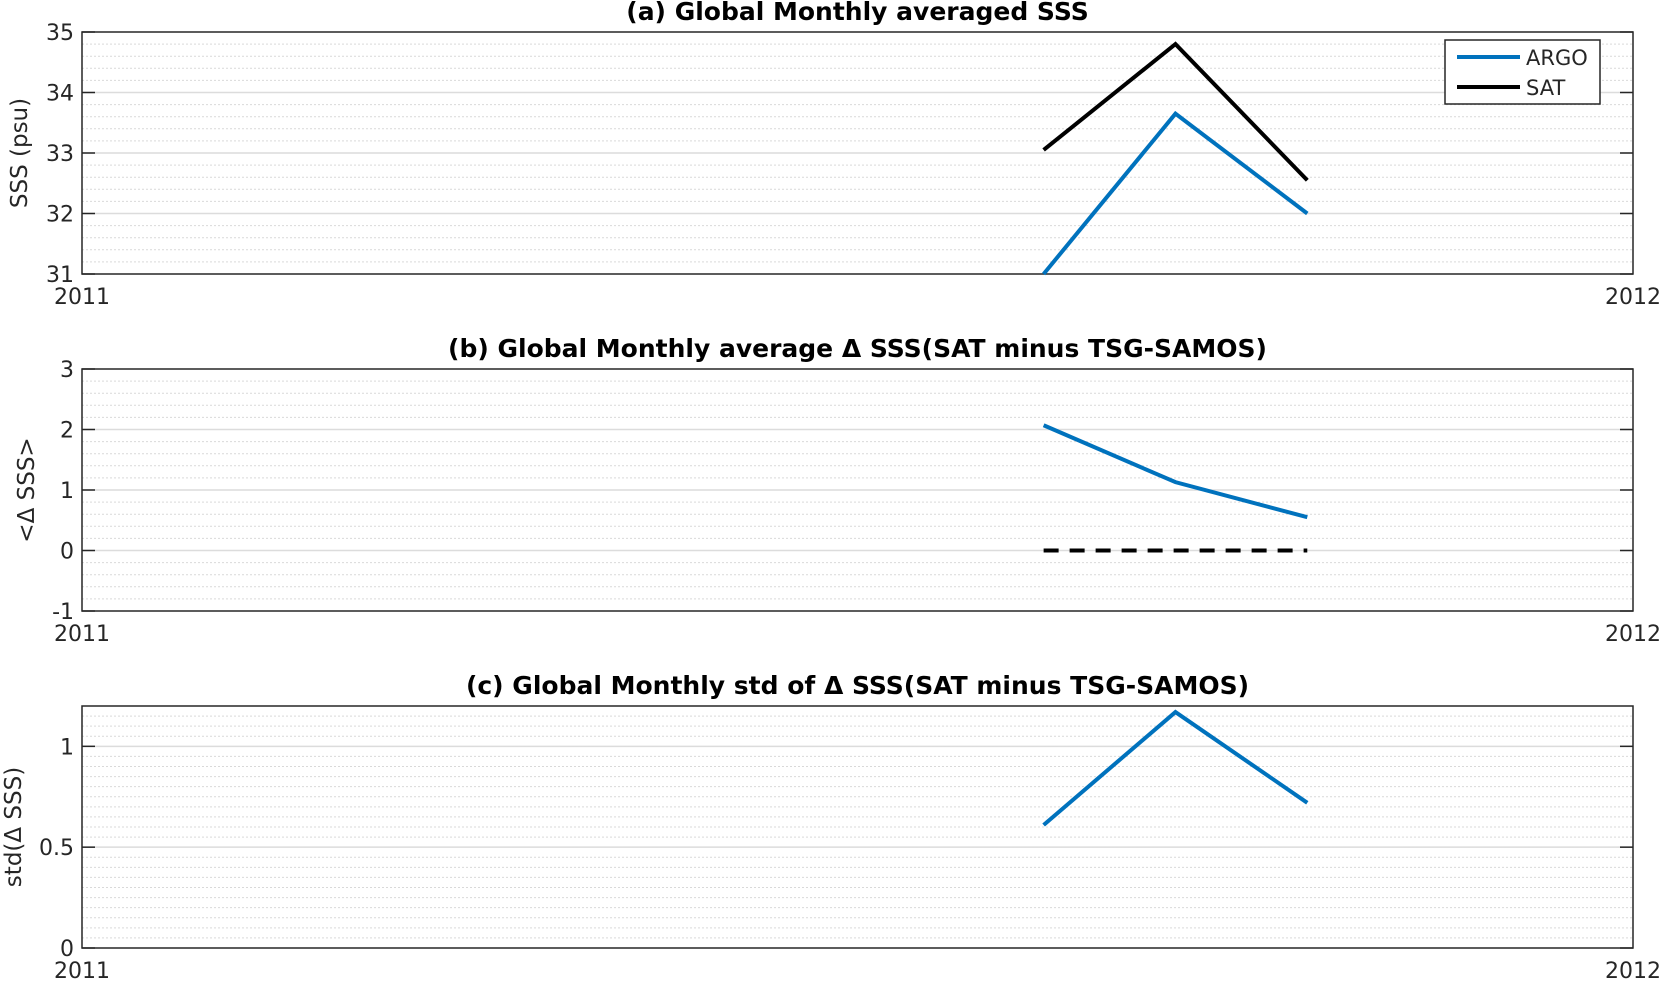  I want to click on legend: ARGO SAT, so click(1522, 72).